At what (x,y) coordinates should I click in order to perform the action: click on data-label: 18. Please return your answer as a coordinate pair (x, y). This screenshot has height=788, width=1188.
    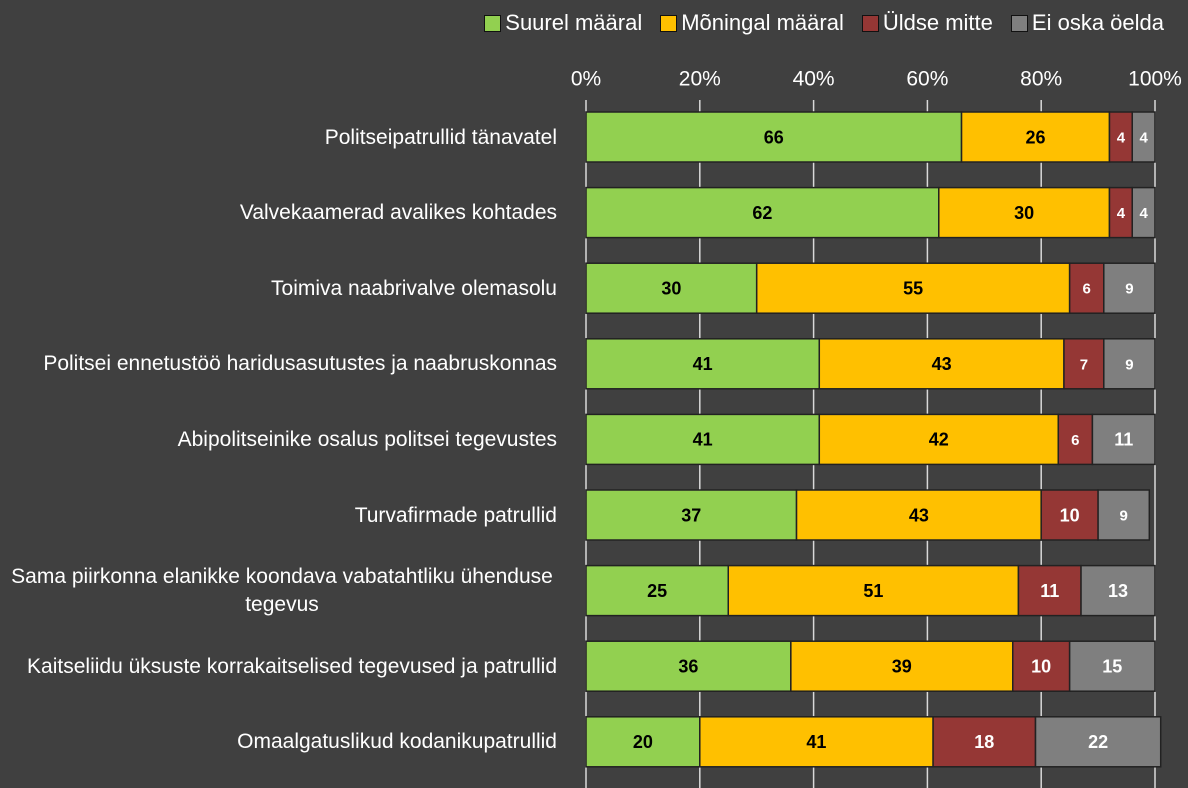
    Looking at the image, I should click on (984, 742).